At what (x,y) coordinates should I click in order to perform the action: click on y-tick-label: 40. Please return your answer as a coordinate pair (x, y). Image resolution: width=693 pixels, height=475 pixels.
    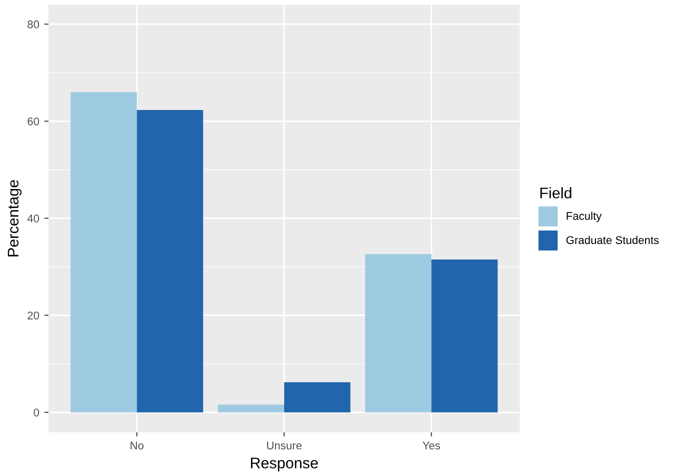
    Looking at the image, I should click on (33, 218).